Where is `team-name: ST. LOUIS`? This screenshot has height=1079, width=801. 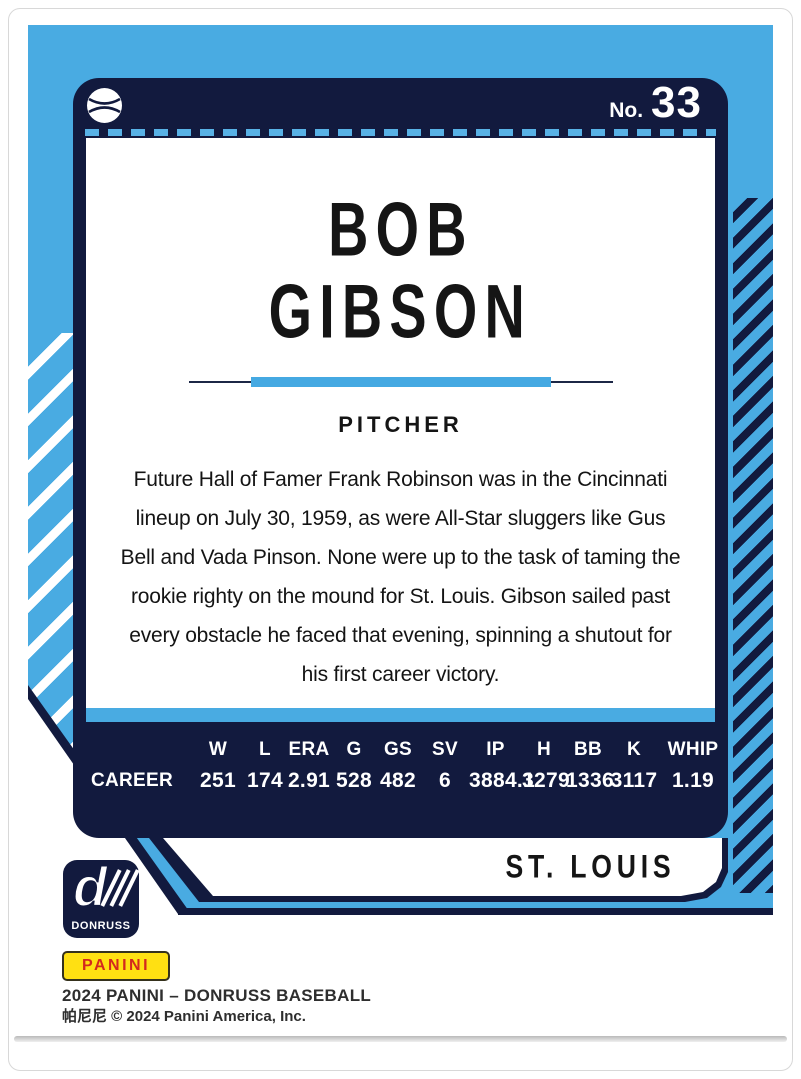
team-name: ST. LOUIS is located at coordinates (590, 867).